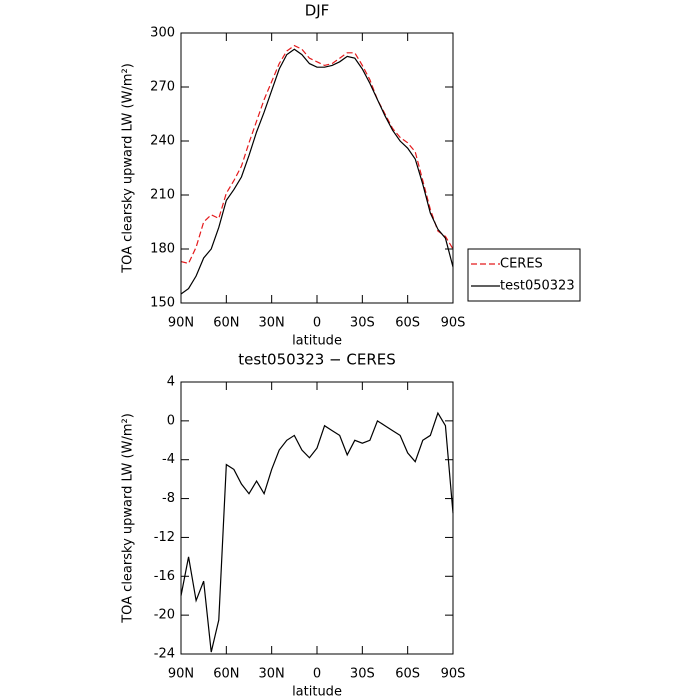 Image resolution: width=700 pixels, height=700 pixels. What do you see at coordinates (162, 303) in the screenshot?
I see `y-tick-label: 150` at bounding box center [162, 303].